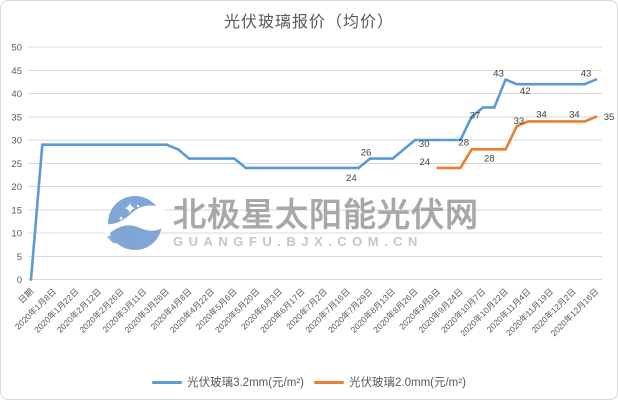  Describe the element at coordinates (609, 117) in the screenshot. I see `data-label: 35` at that location.